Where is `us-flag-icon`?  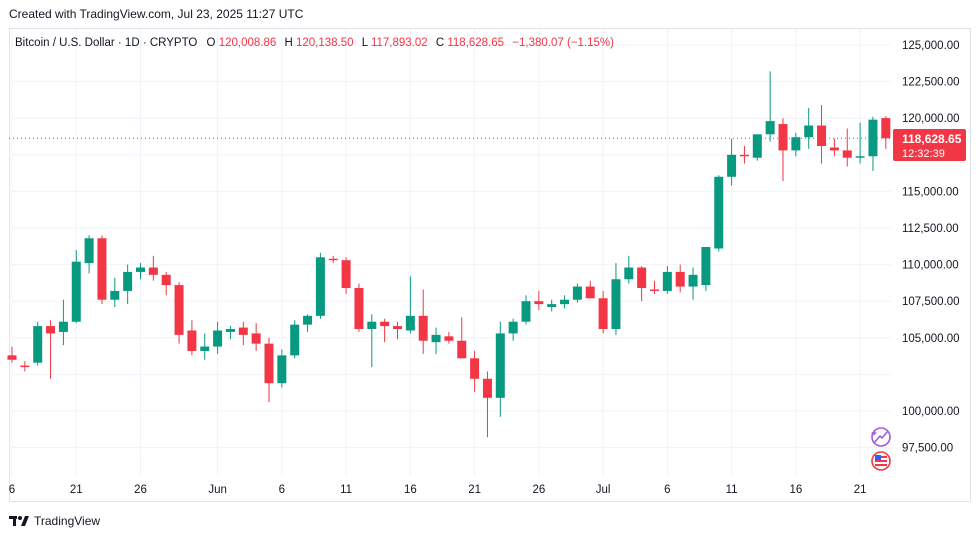
us-flag-icon is located at coordinates (881, 461).